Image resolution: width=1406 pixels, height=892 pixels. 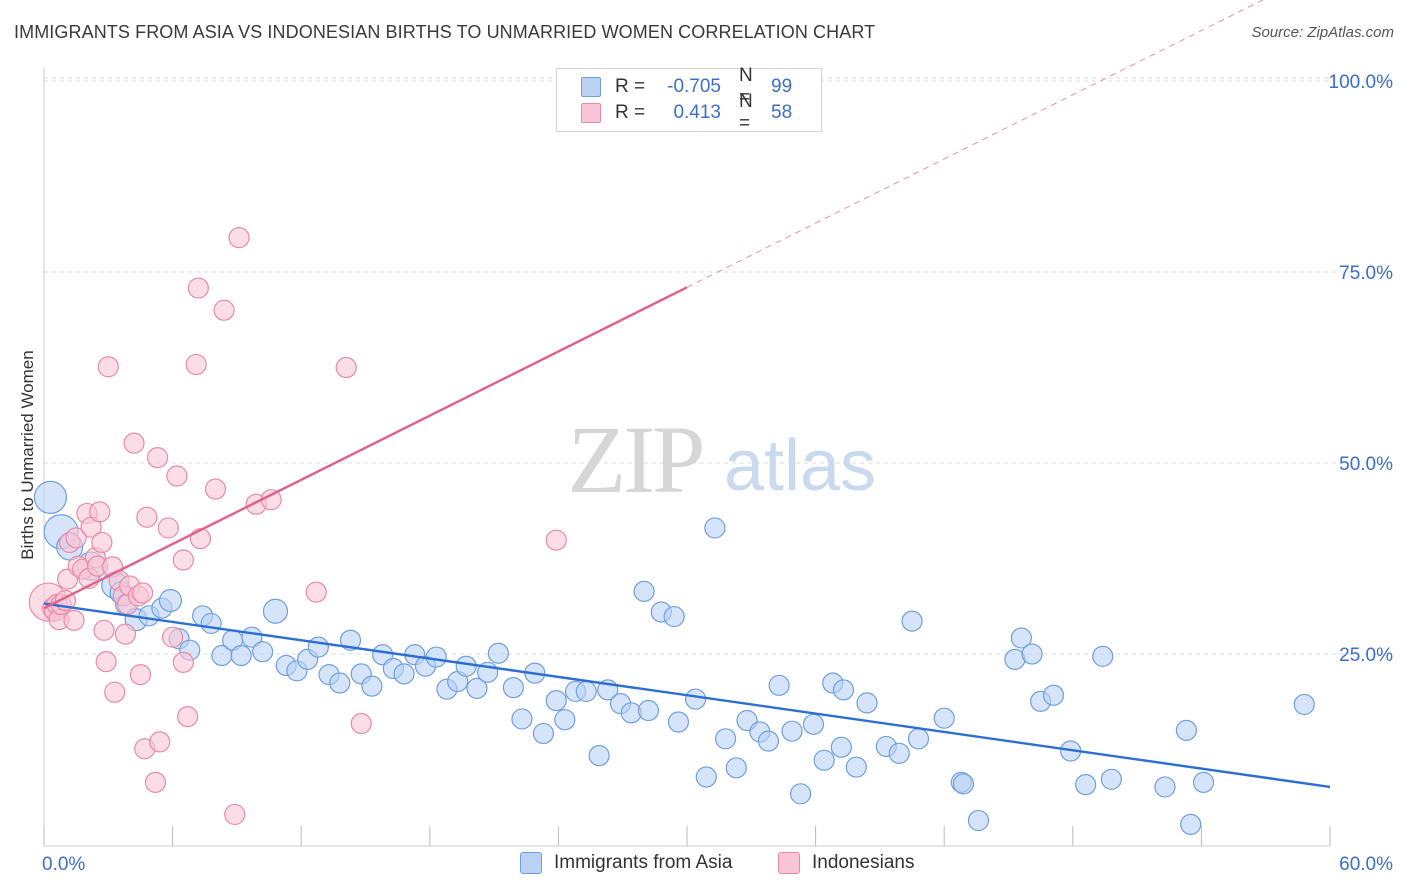 What do you see at coordinates (591, 87) in the screenshot?
I see `legend-swatch-asia` at bounding box center [591, 87].